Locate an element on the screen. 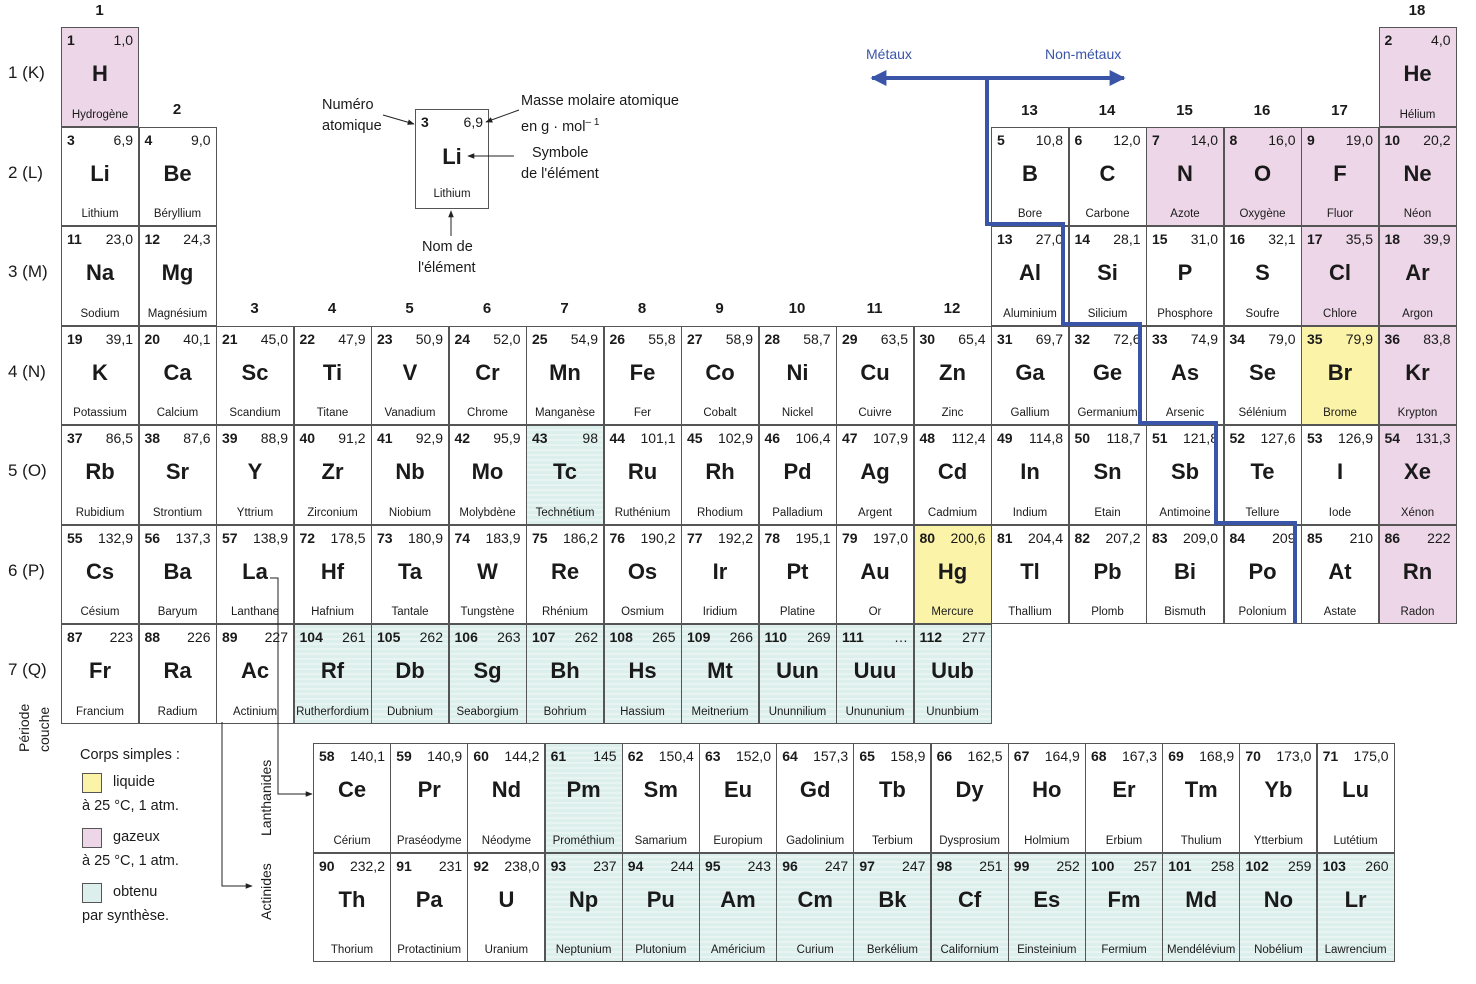  element-name: Gadolinium is located at coordinates (815, 841).